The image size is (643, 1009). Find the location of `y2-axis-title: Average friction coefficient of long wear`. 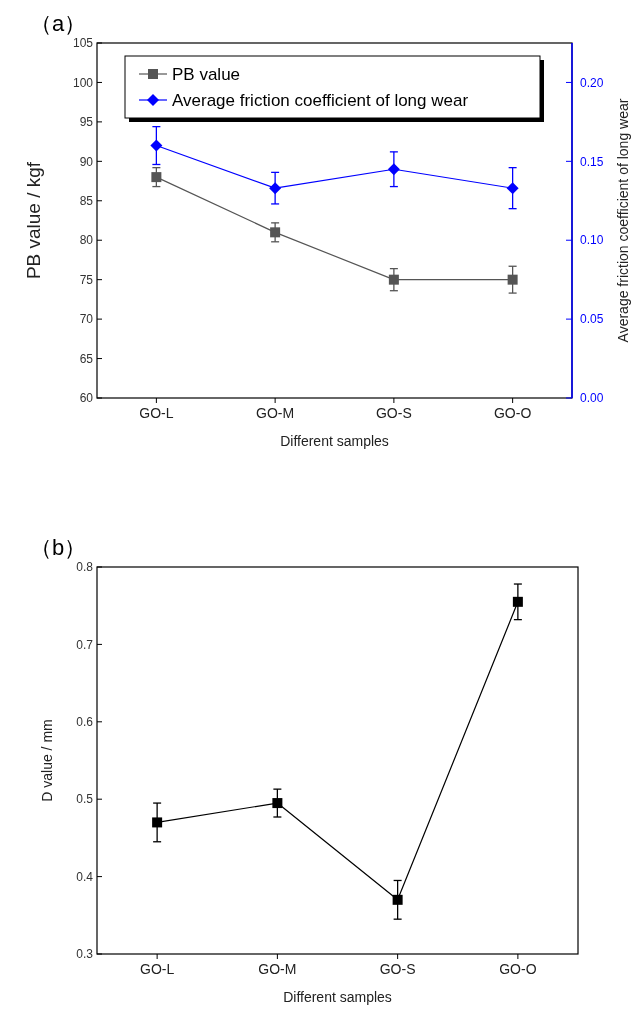

y2-axis-title: Average friction coefficient of long wear is located at coordinates (623, 220).